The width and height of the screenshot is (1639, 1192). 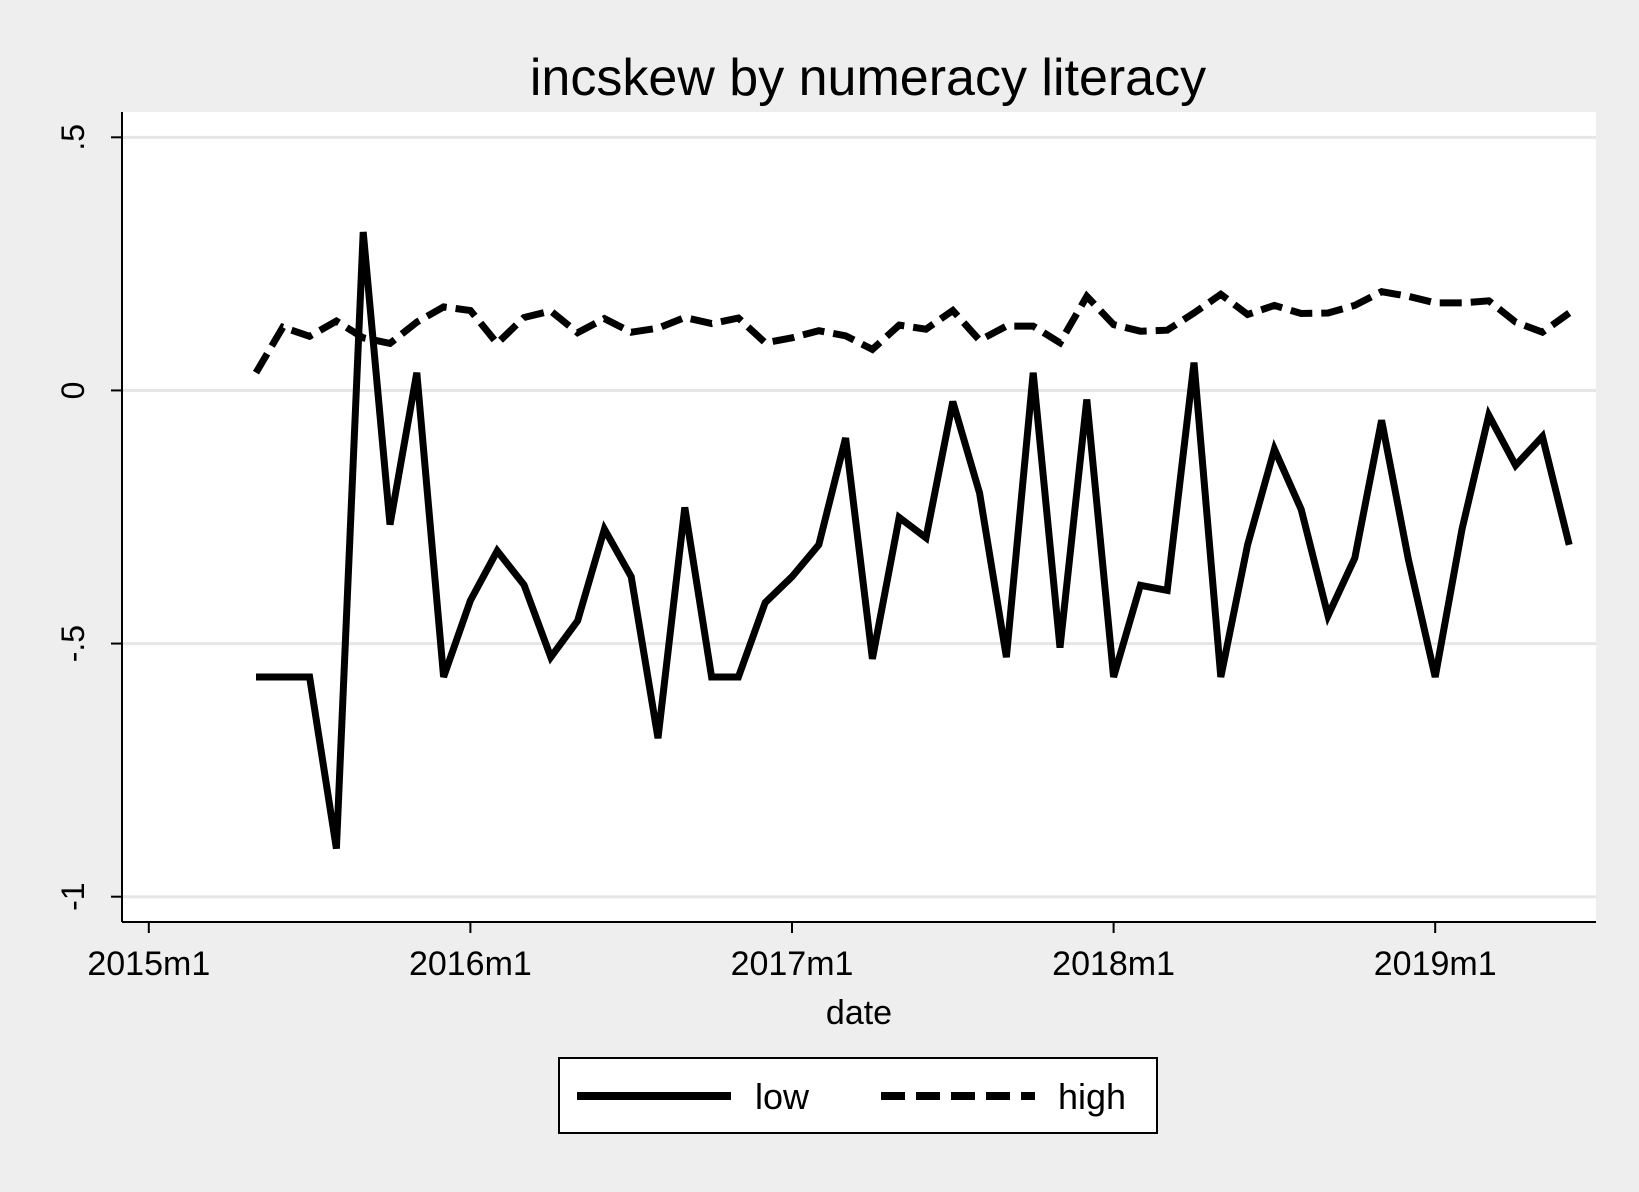 I want to click on y-tick-label: -.5, so click(x=73, y=643).